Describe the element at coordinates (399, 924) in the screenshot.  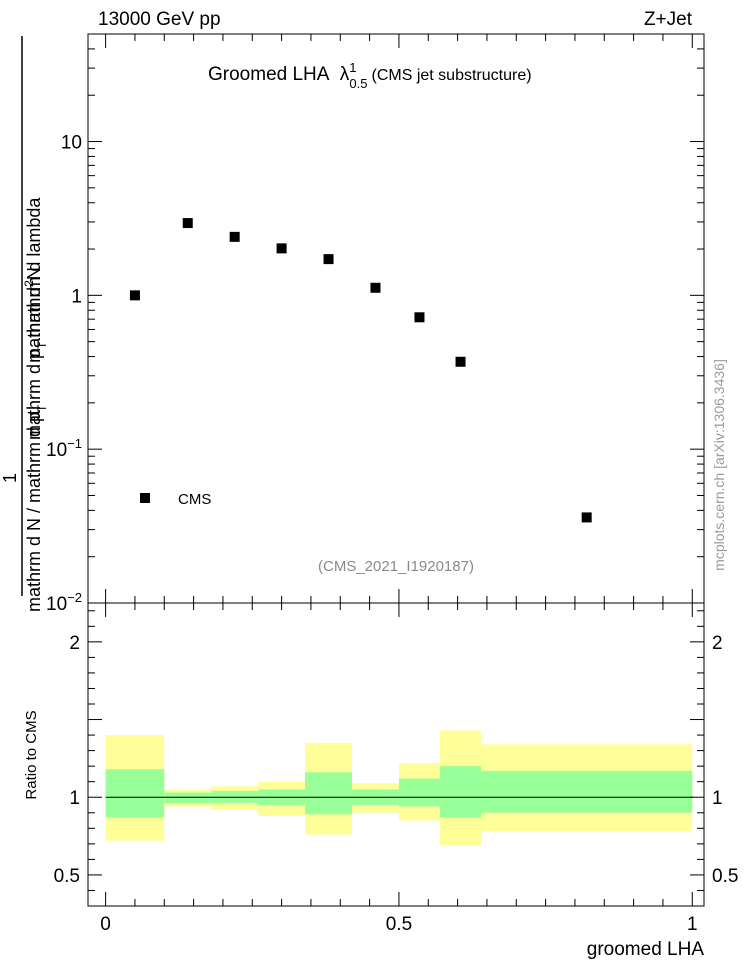
I see `ratio-x-tick-label: 0.5` at that location.